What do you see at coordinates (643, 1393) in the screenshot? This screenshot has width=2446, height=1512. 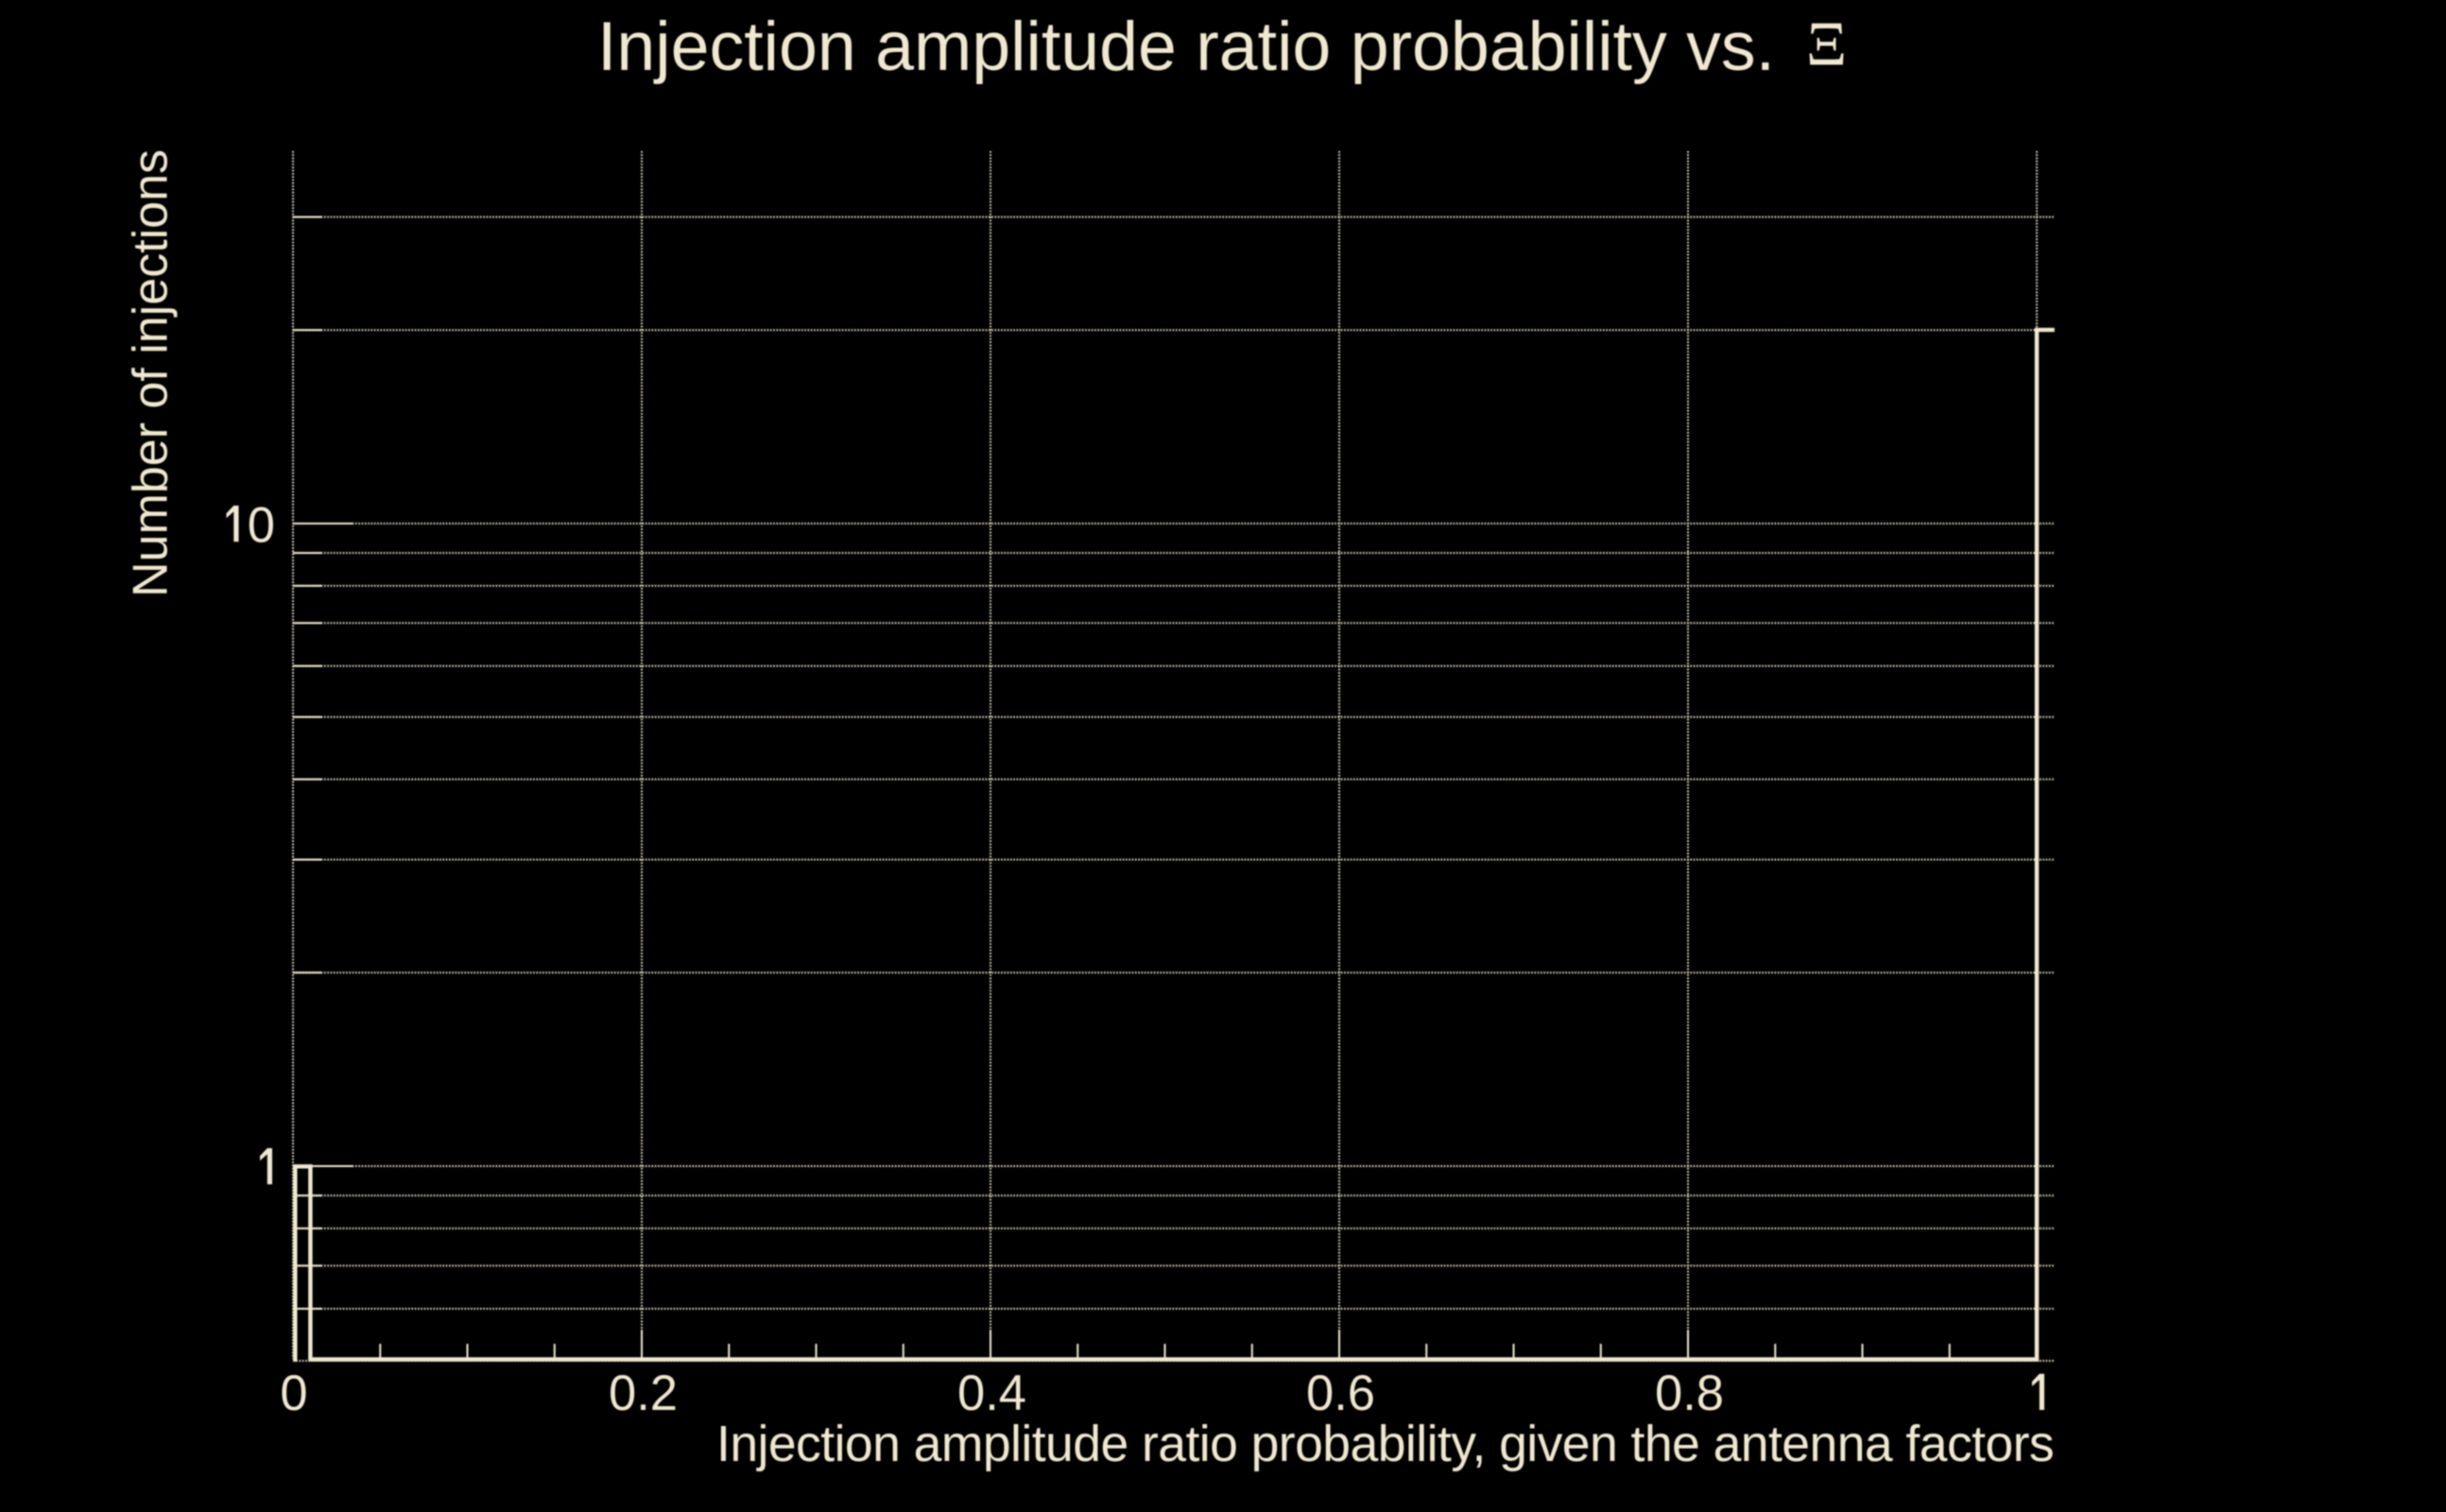 I see `svg-text: 0.2` at bounding box center [643, 1393].